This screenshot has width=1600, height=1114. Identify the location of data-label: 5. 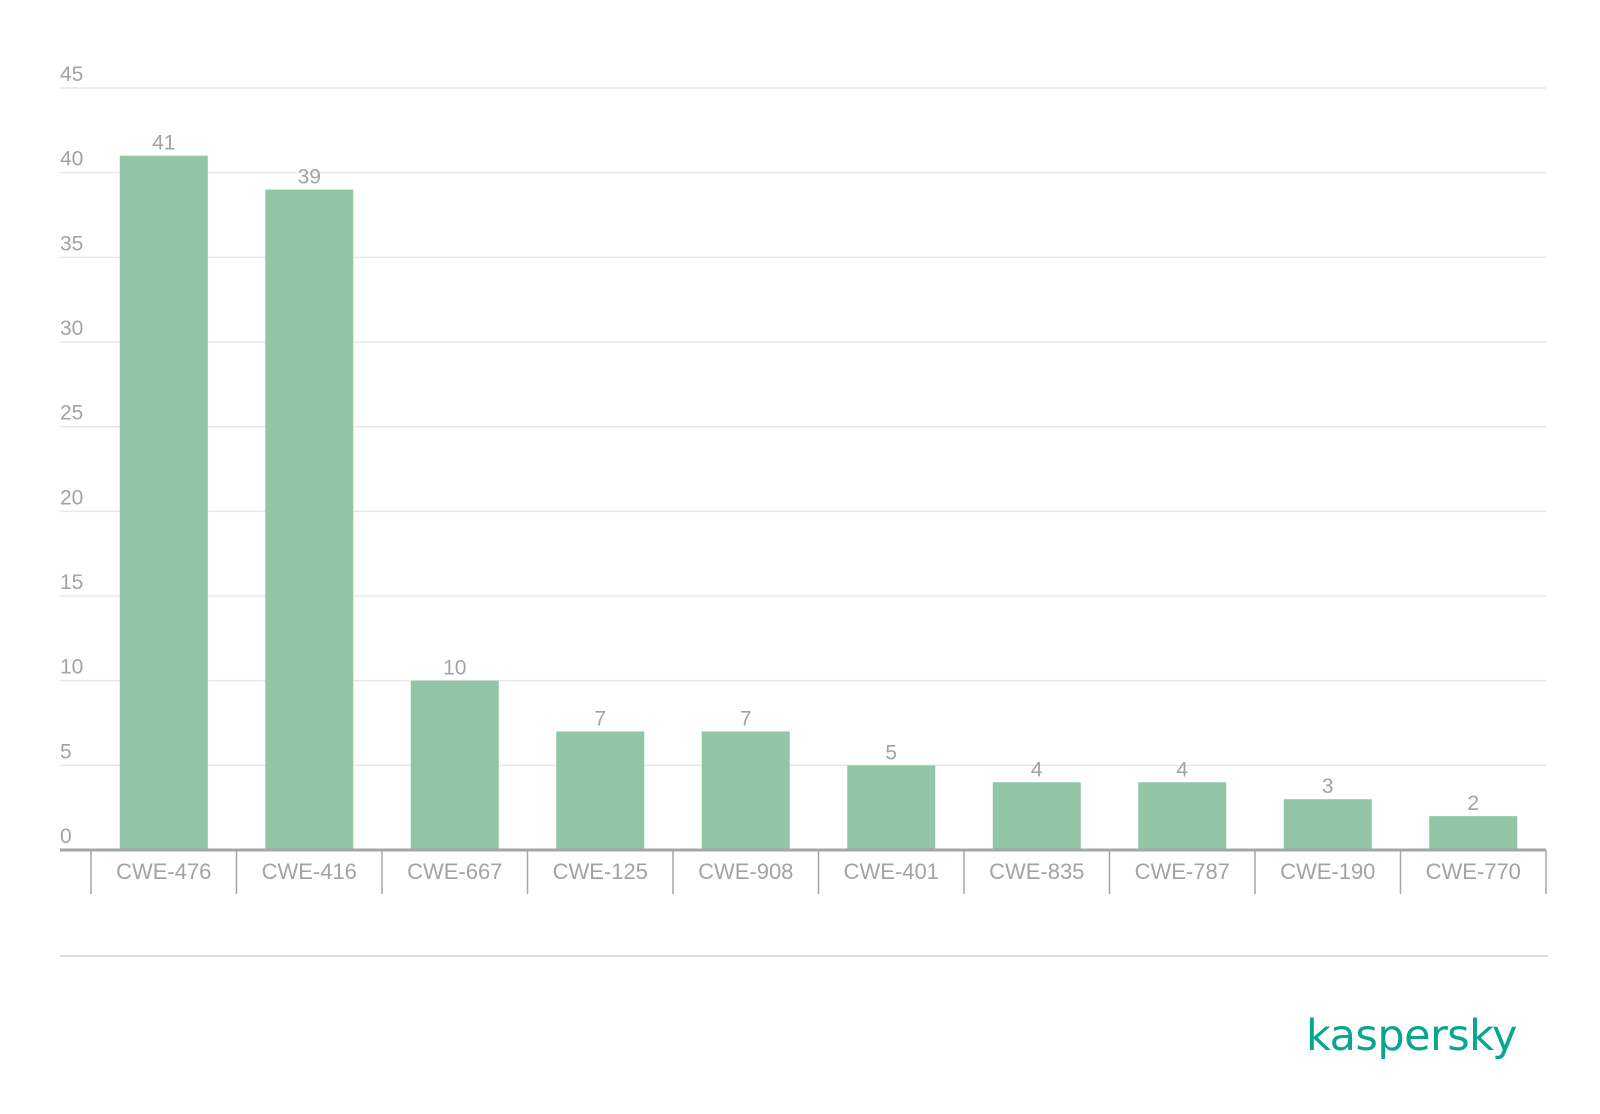
(891, 752).